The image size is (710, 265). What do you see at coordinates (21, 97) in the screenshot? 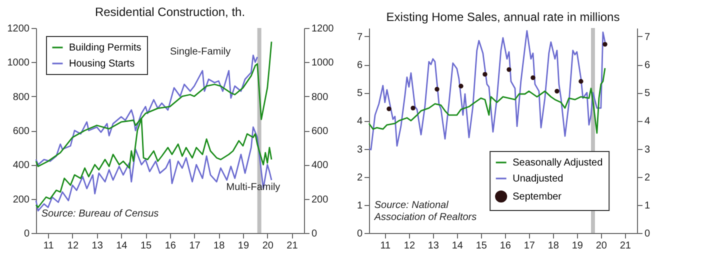
I see `y-tick-label: 800` at bounding box center [21, 97].